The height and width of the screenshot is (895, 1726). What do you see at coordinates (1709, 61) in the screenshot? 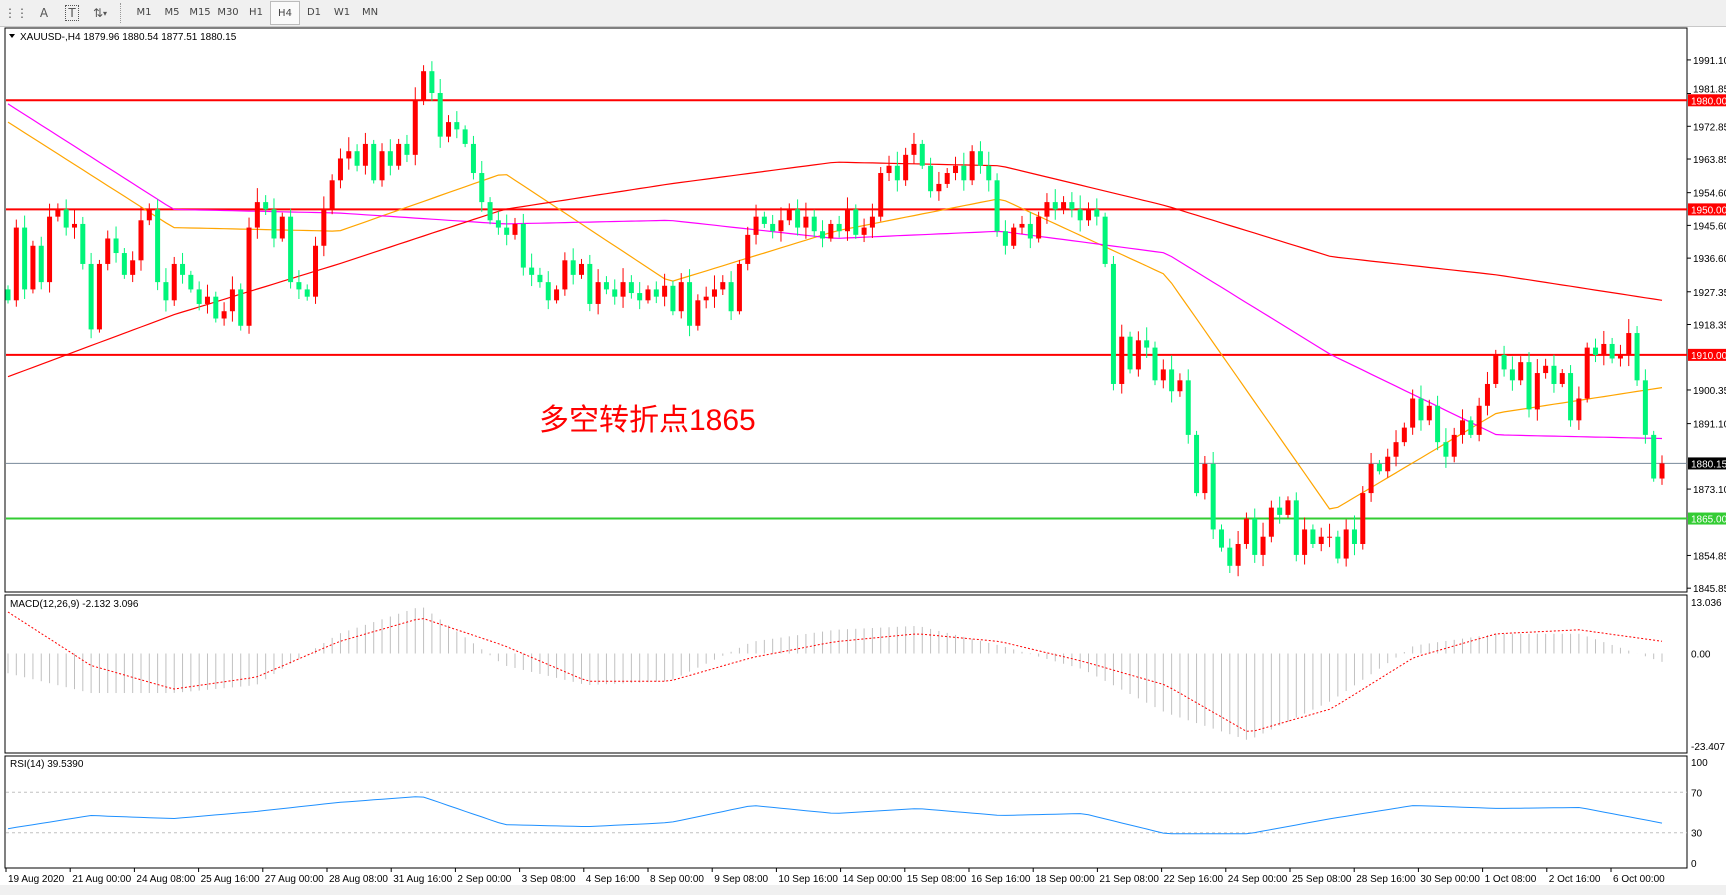
I see `price-tick-label: 1991.10` at bounding box center [1709, 61].